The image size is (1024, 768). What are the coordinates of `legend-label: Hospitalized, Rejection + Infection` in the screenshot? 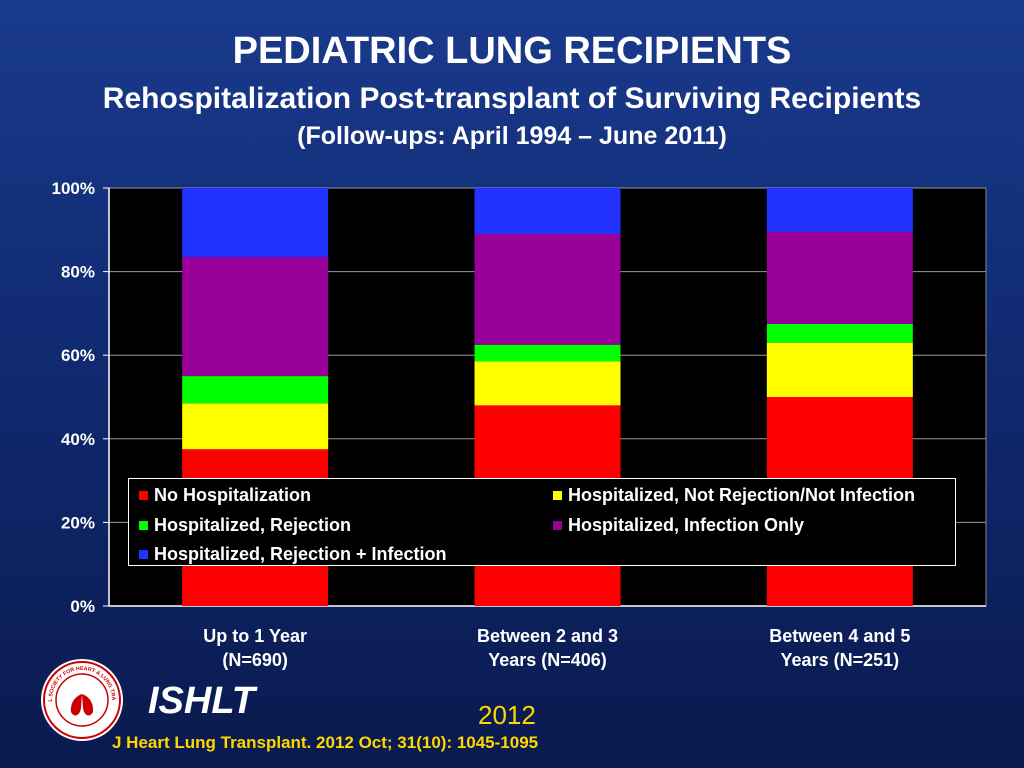 It's located at (300, 554).